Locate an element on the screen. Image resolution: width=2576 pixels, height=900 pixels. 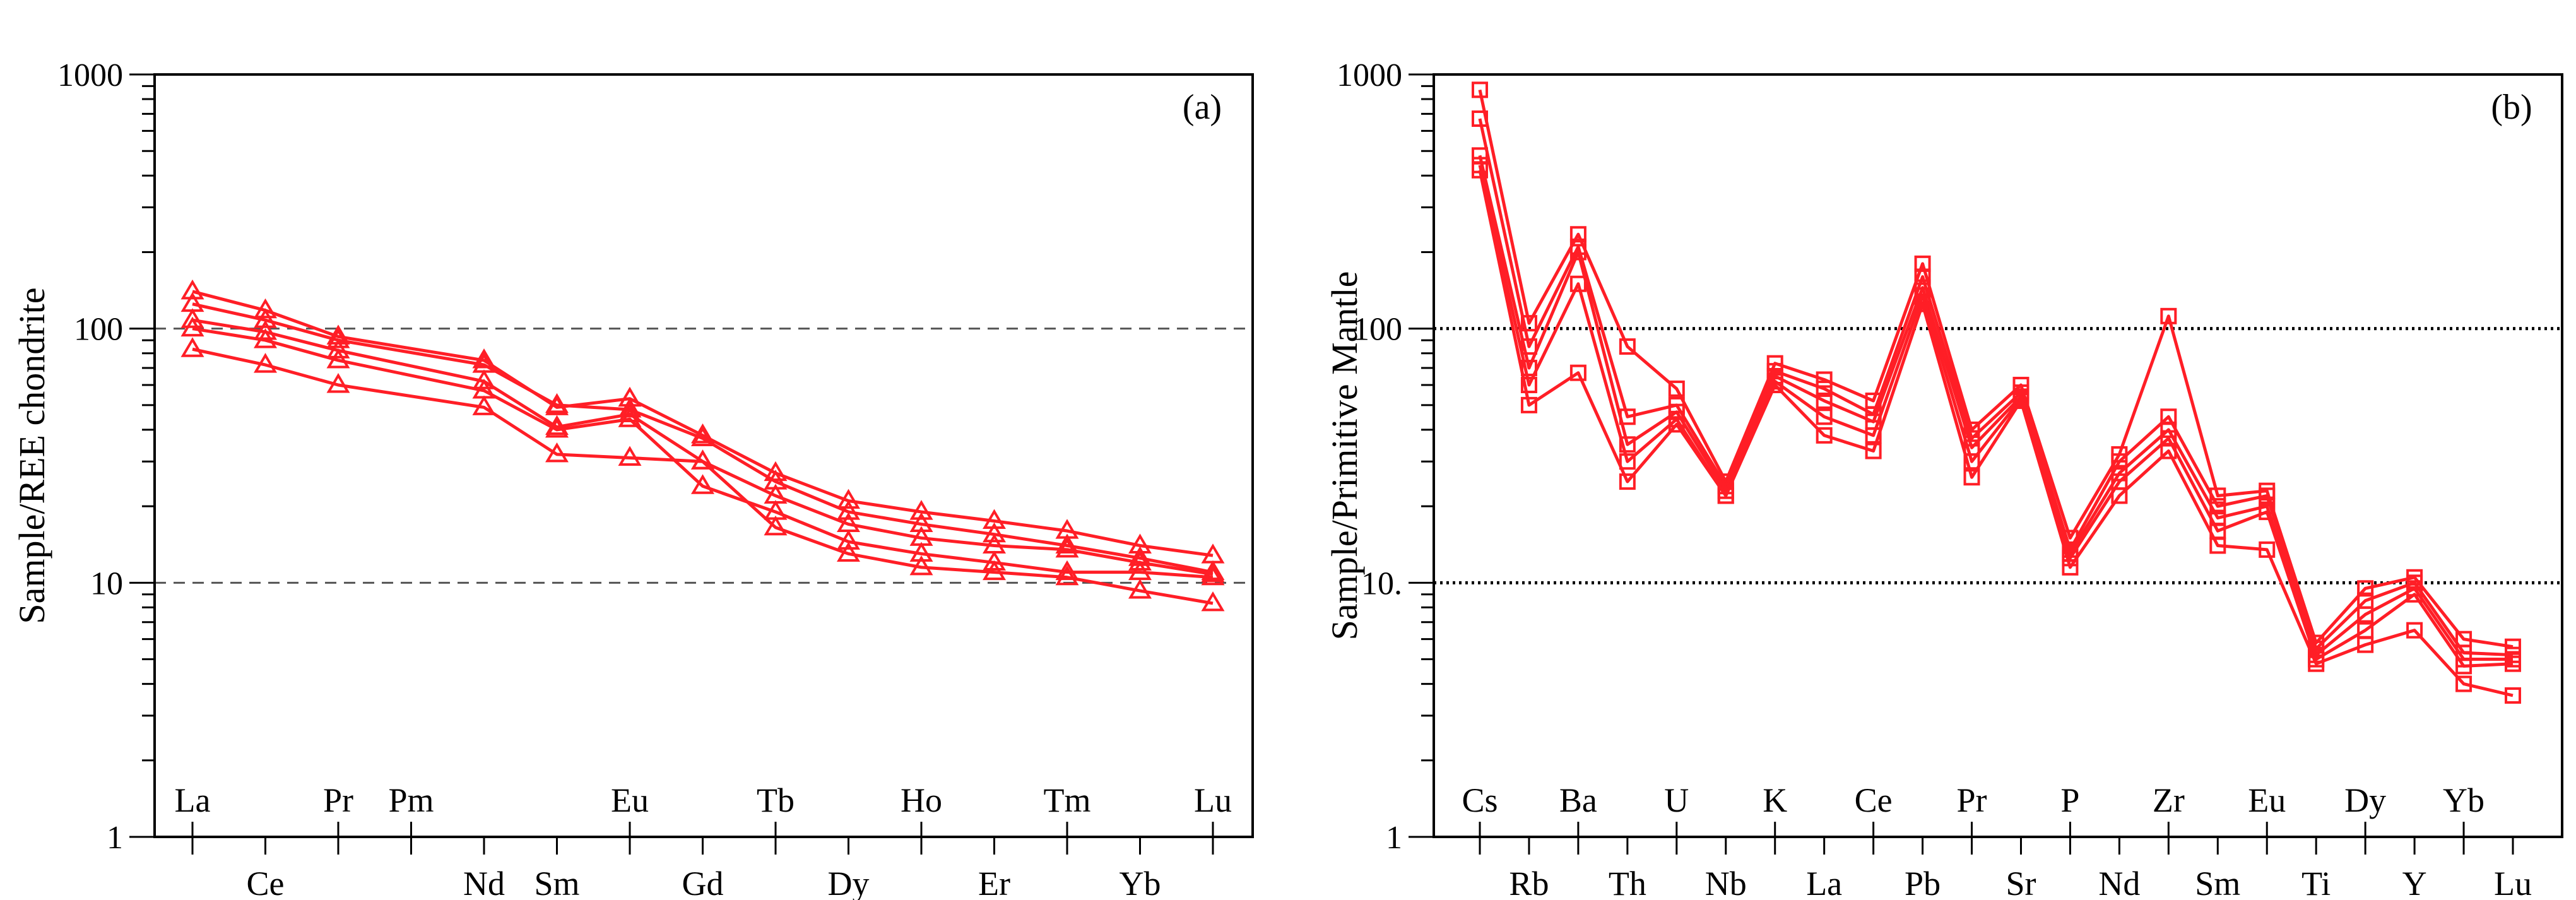
x-category-label: La is located at coordinates (1824, 883).